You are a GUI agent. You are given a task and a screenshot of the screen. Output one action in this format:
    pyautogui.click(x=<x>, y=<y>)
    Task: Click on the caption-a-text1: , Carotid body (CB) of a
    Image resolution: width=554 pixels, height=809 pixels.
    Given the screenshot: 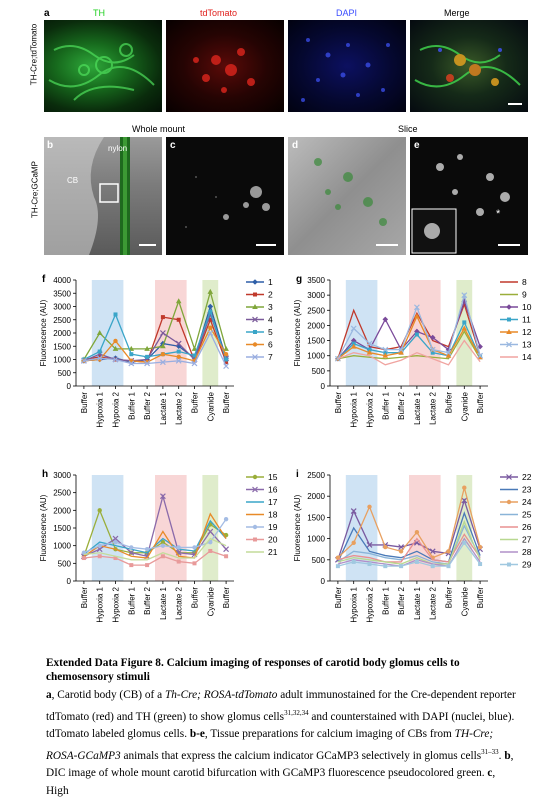 What is the action you would take?
    pyautogui.click(x=108, y=695)
    